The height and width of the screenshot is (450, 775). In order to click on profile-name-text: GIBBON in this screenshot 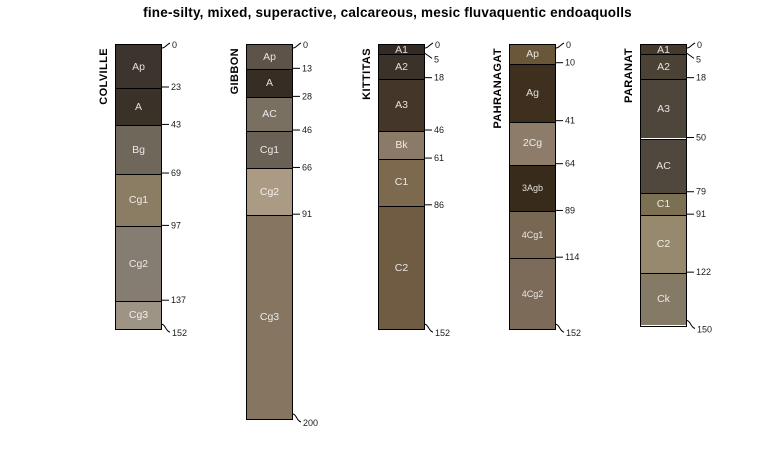, I will do `click(235, 71)`.